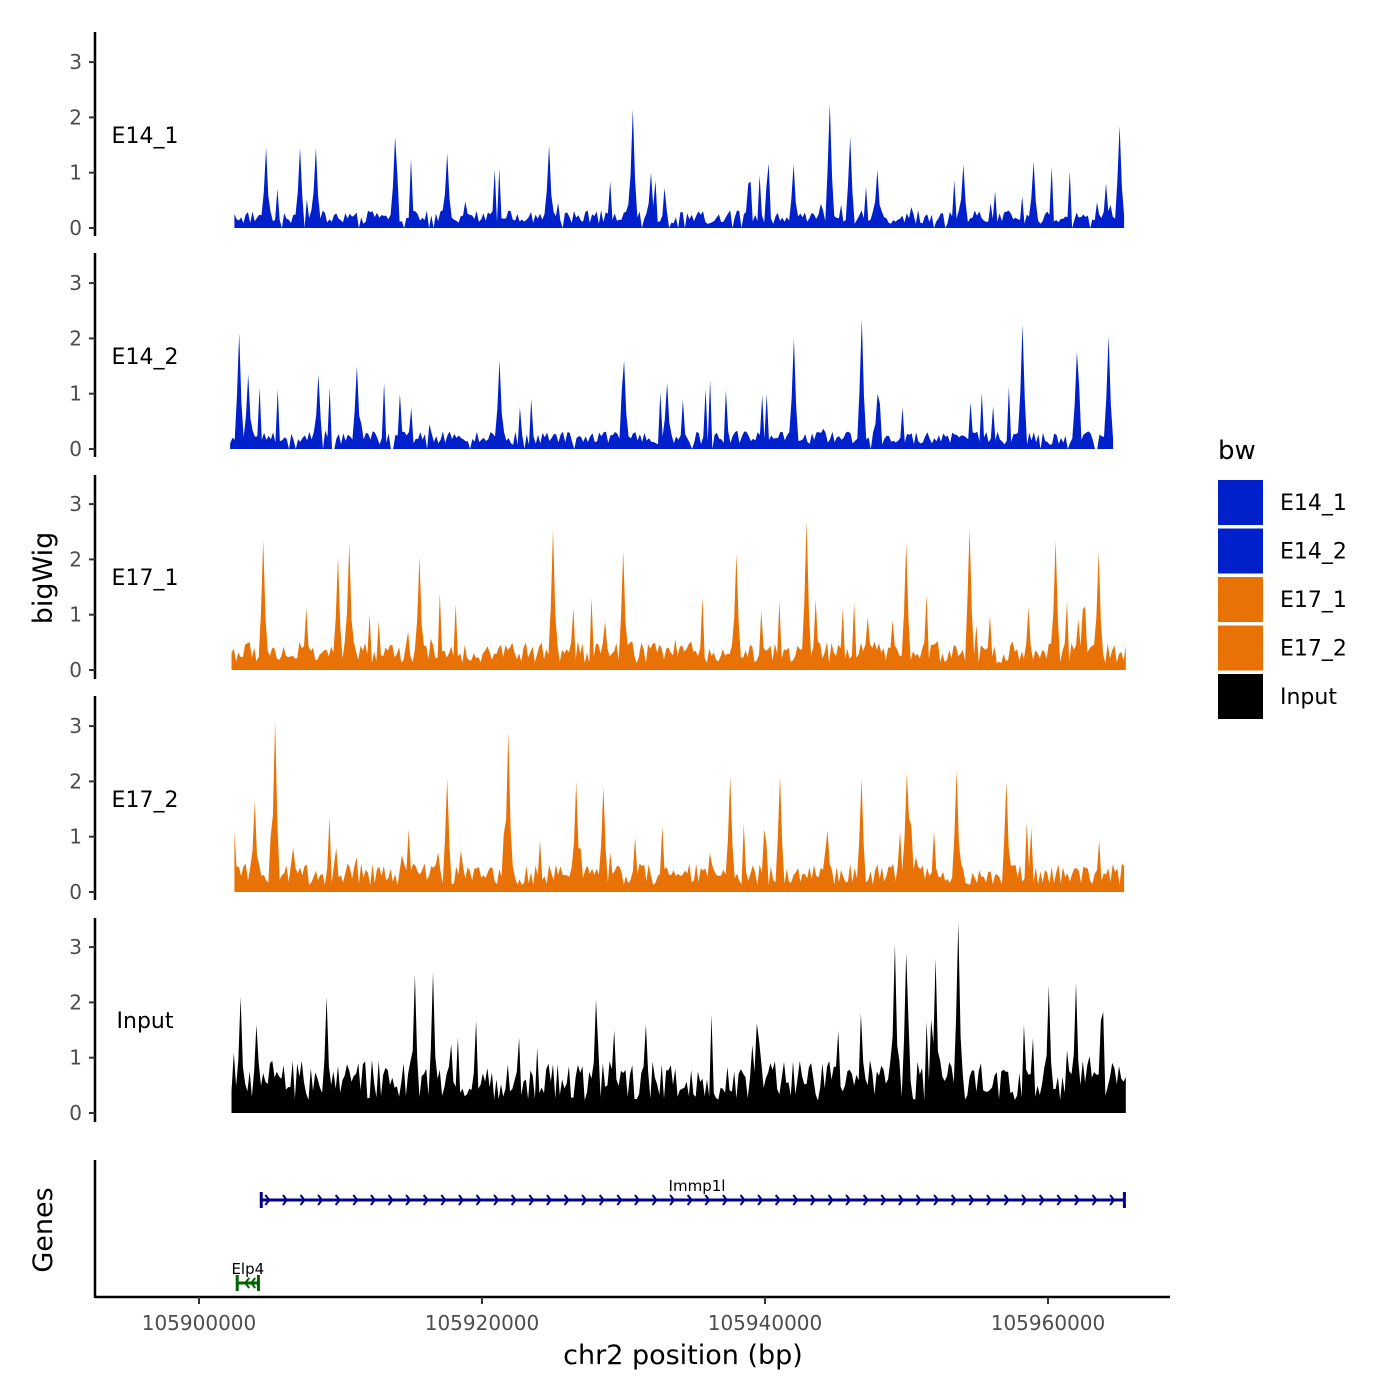 The height and width of the screenshot is (1400, 1400). I want to click on legend-label: E14_2, so click(1313, 552).